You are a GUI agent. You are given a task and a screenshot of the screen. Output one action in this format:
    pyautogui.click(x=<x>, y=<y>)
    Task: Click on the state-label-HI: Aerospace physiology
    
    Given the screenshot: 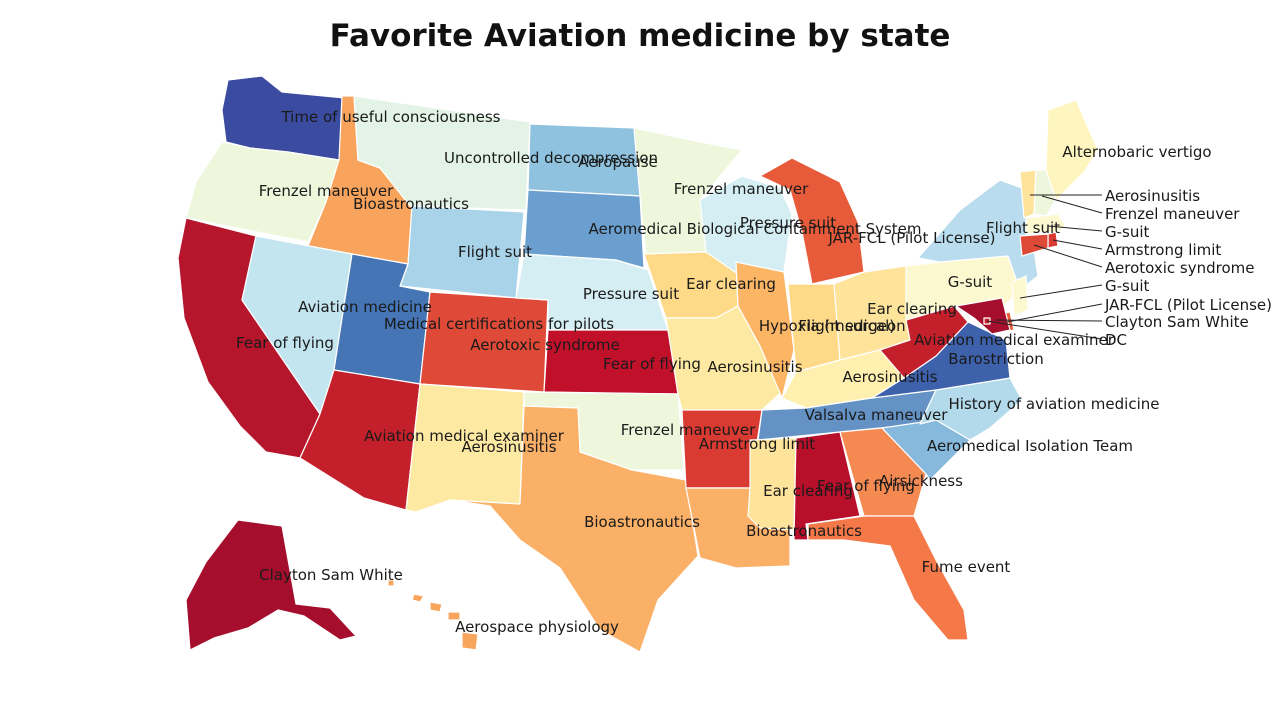 What is the action you would take?
    pyautogui.click(x=537, y=627)
    